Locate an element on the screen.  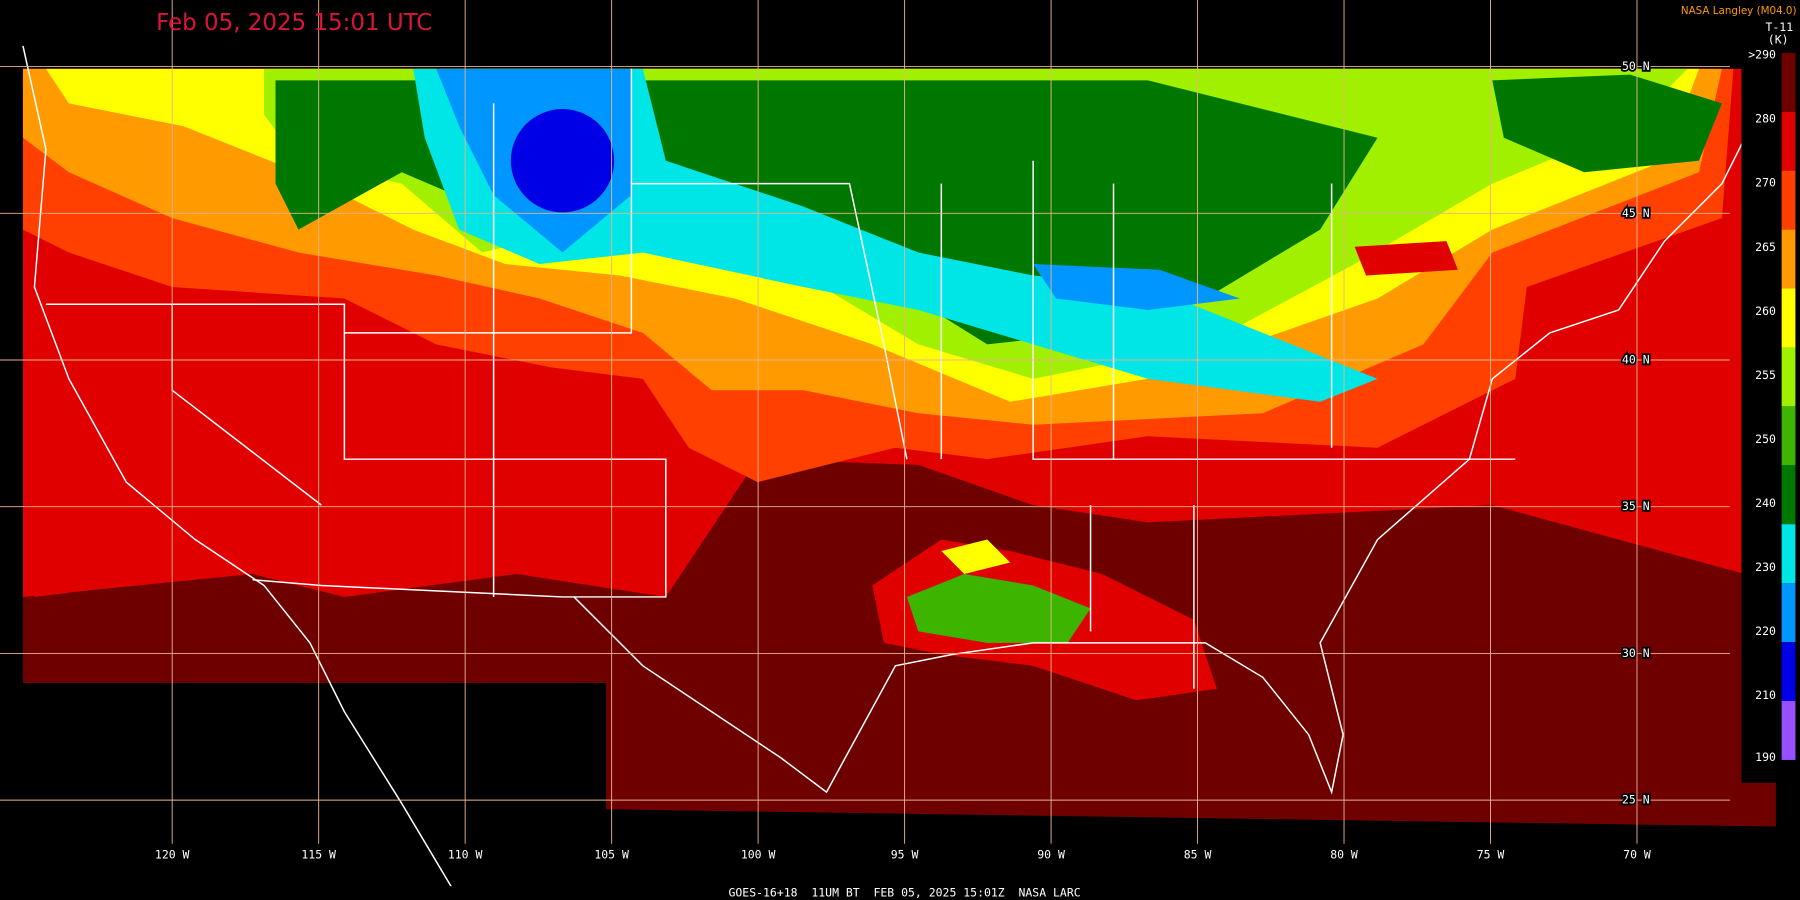
blue-band is located at coordinates (1136, 287).